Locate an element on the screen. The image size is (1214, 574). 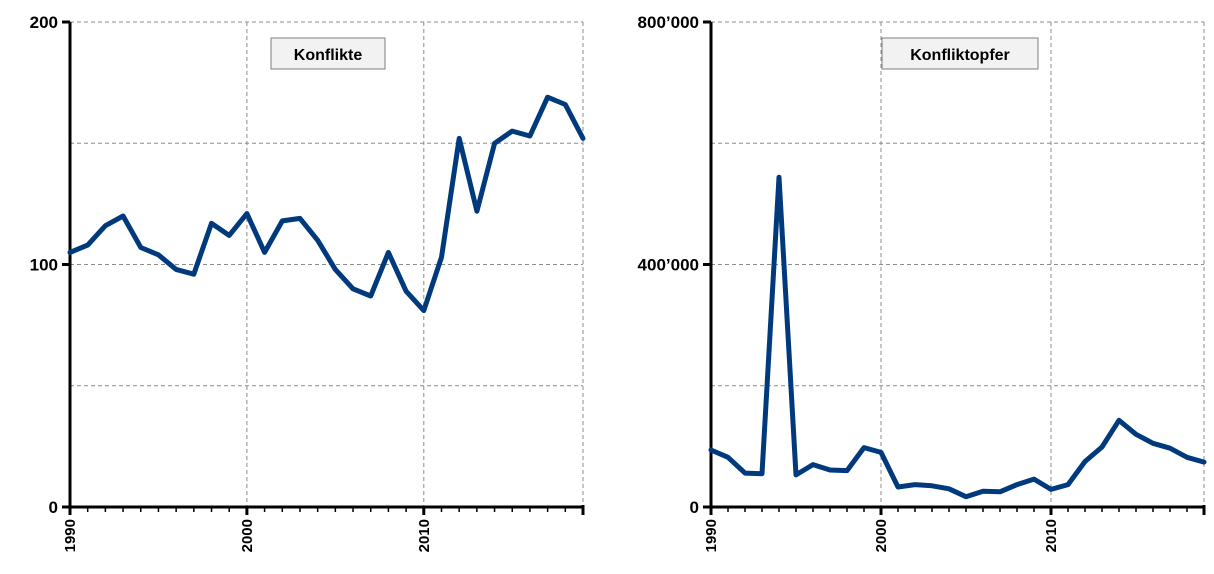
chart-title-box: Konfliktopfer is located at coordinates (960, 53).